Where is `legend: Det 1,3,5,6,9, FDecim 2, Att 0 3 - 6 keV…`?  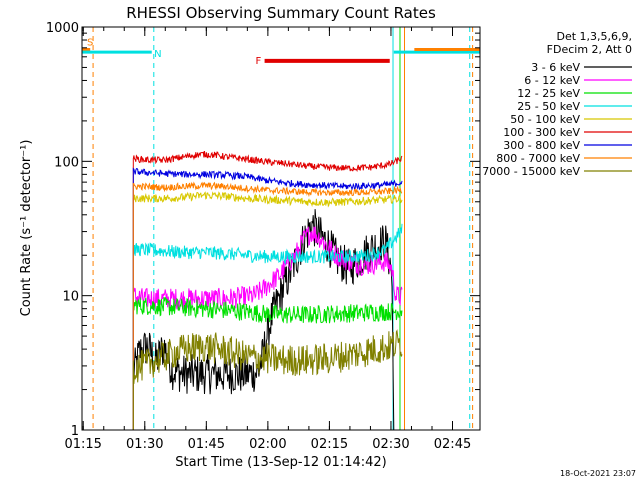 legend: Det 1,3,5,6,9, FDecim 2, Att 0 3 - 6 keV… is located at coordinates (557, 104).